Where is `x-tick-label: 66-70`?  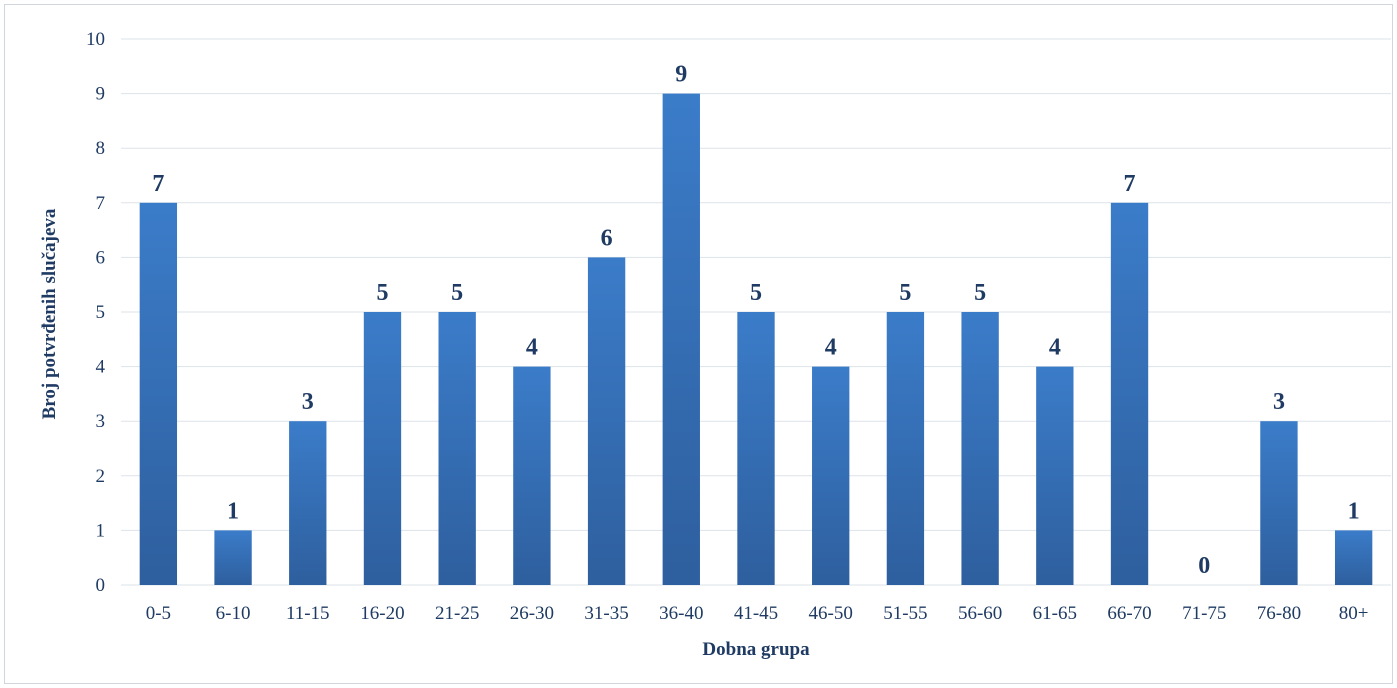
x-tick-label: 66-70 is located at coordinates (1129, 613).